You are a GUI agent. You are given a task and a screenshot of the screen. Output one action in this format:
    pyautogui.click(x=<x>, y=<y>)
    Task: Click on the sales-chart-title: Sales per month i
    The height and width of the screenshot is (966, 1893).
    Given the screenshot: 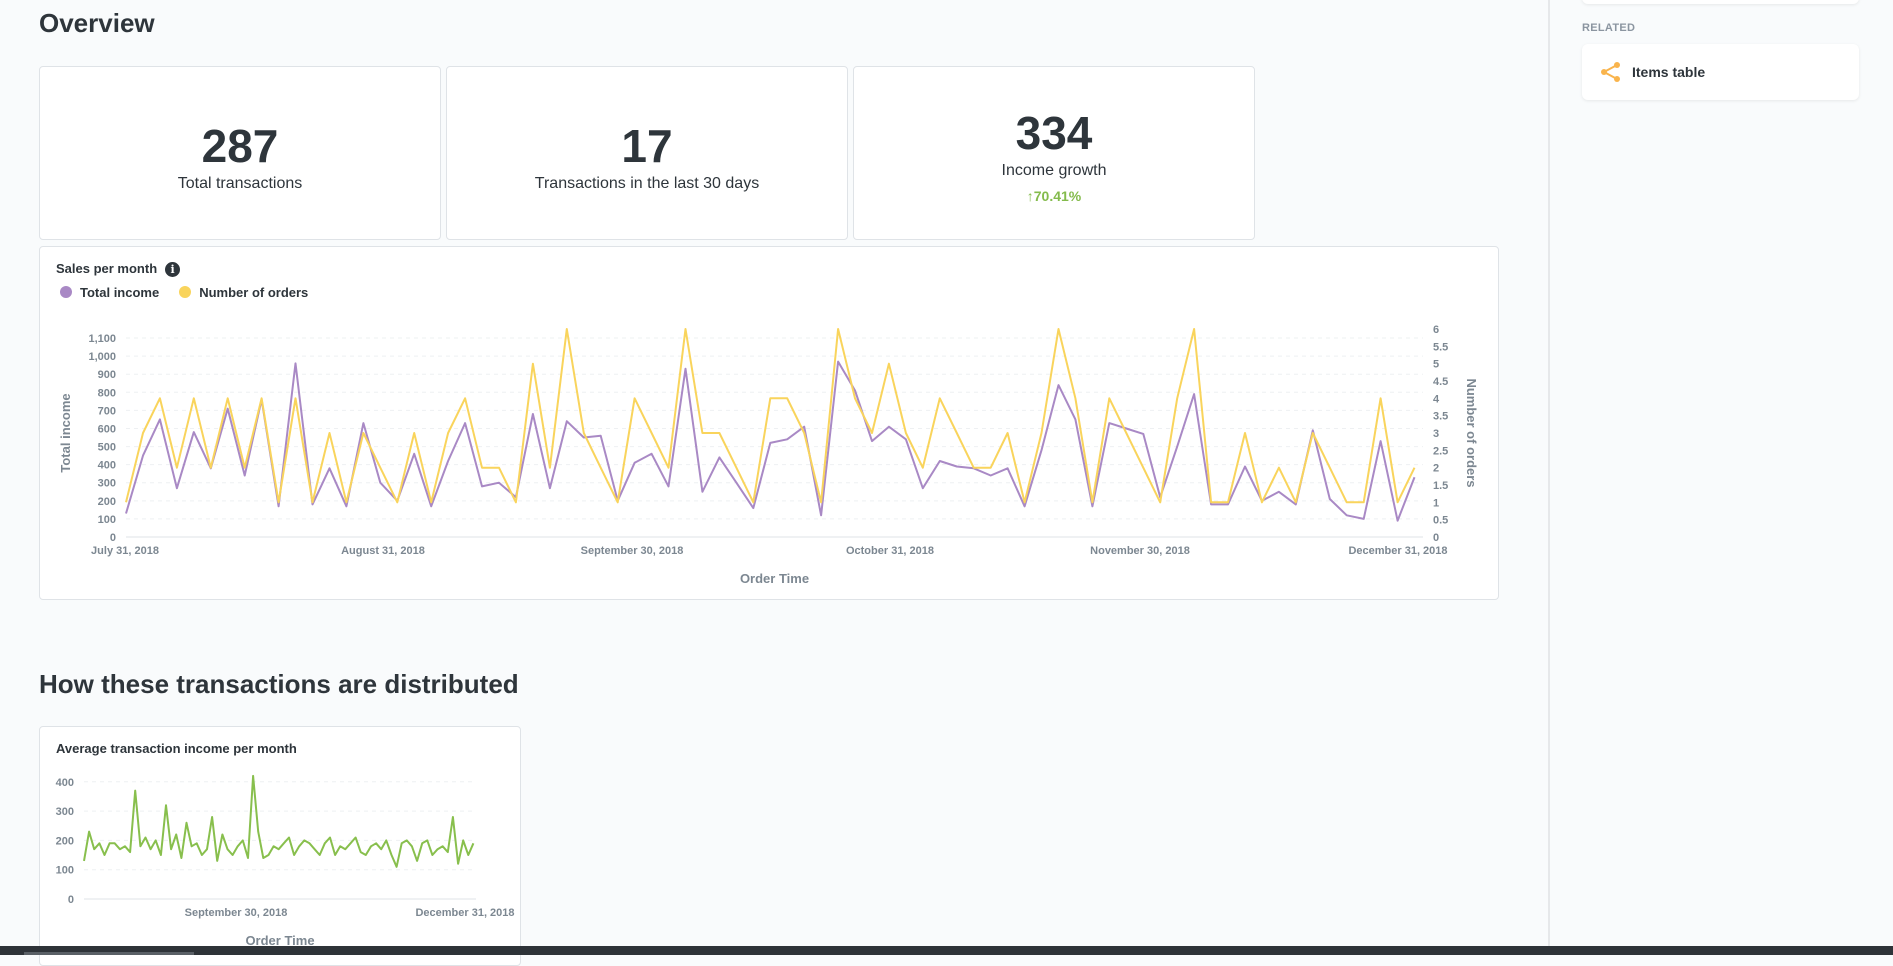 What is the action you would take?
    pyautogui.click(x=118, y=269)
    